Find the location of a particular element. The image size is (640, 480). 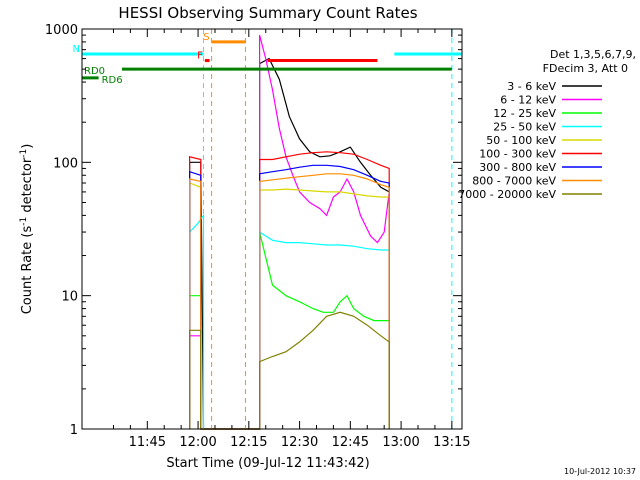

legend-label-300-800-kev: 300 - 800 keV is located at coordinates (517, 167).